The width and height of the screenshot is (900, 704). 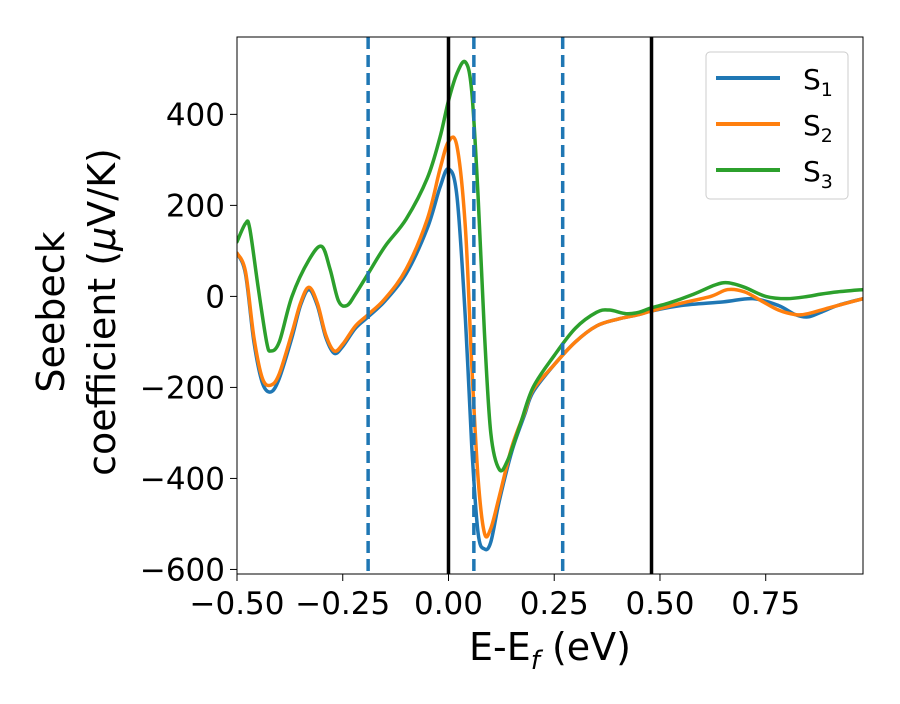 I want to click on x-tick-label: 0.00, so click(x=448, y=604).